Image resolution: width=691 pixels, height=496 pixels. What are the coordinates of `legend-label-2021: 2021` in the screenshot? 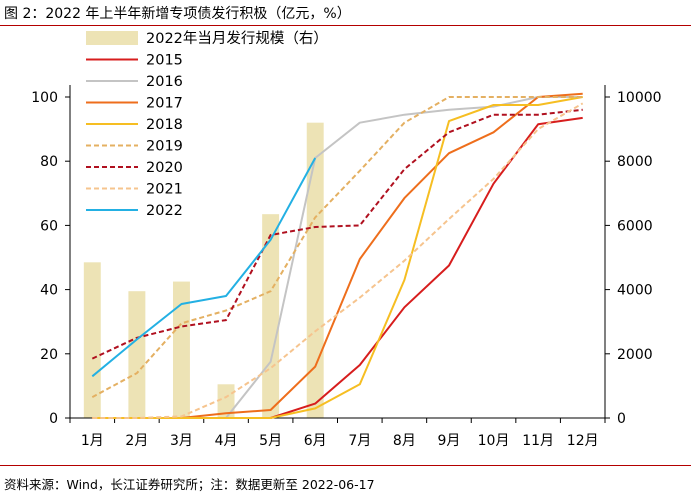 It's located at (164, 190).